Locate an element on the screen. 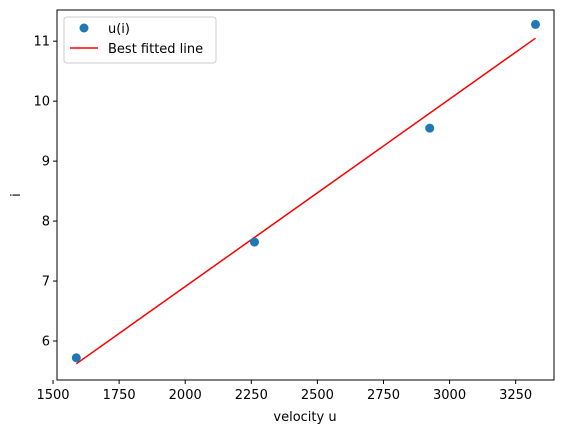 This screenshot has height=432, width=563. x-tick-label: 3250 is located at coordinates (515, 395).